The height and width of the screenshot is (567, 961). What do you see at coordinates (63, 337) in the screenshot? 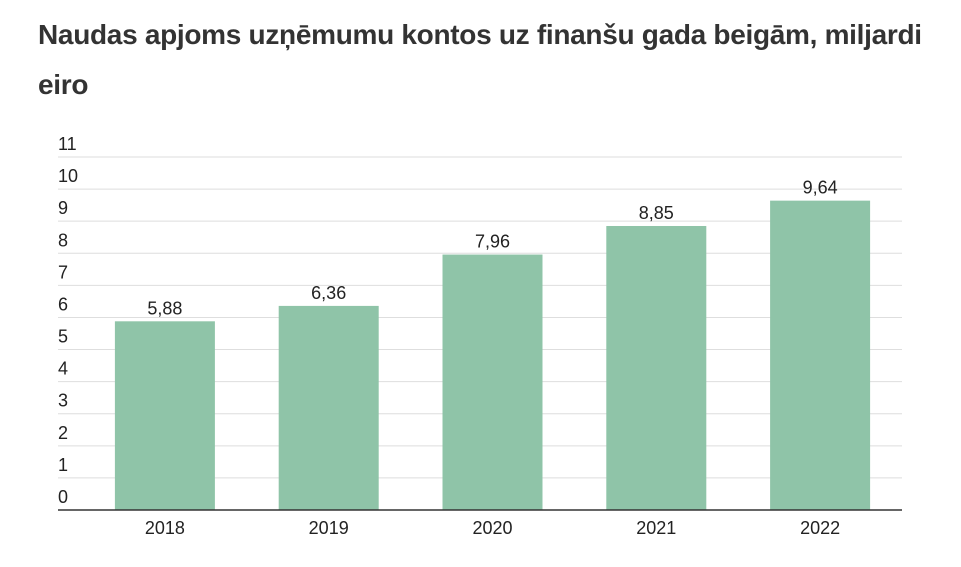
I see `y-tick-label: 5` at bounding box center [63, 337].